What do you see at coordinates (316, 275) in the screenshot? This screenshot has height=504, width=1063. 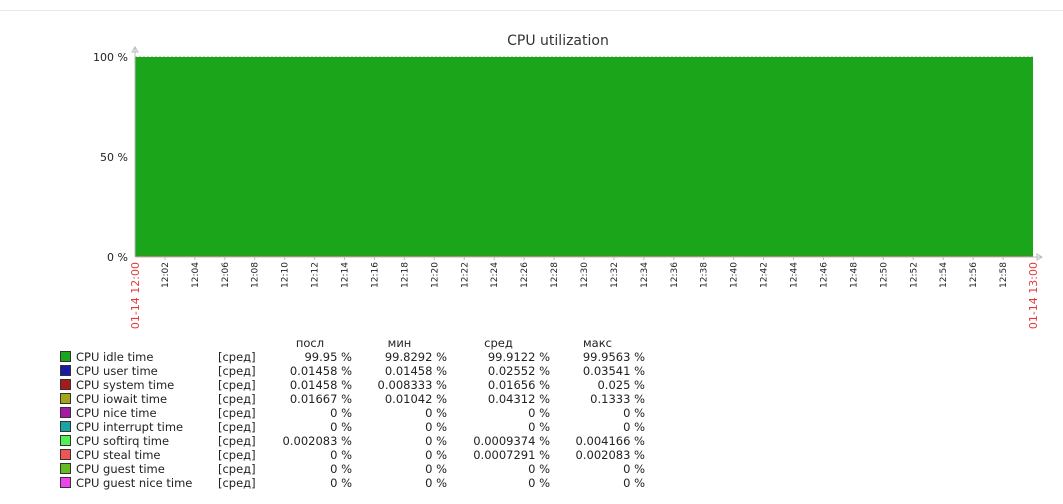 I see `x-tick-label: 12:12` at bounding box center [316, 275].